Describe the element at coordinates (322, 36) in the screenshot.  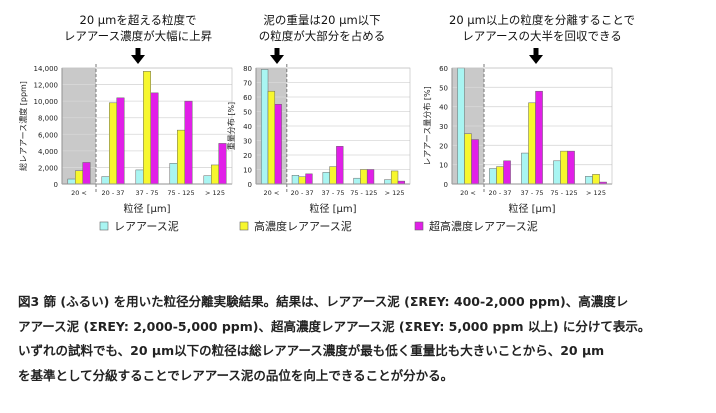
I see `annotation-2-line-2: の粒度が大部分を占める` at that location.